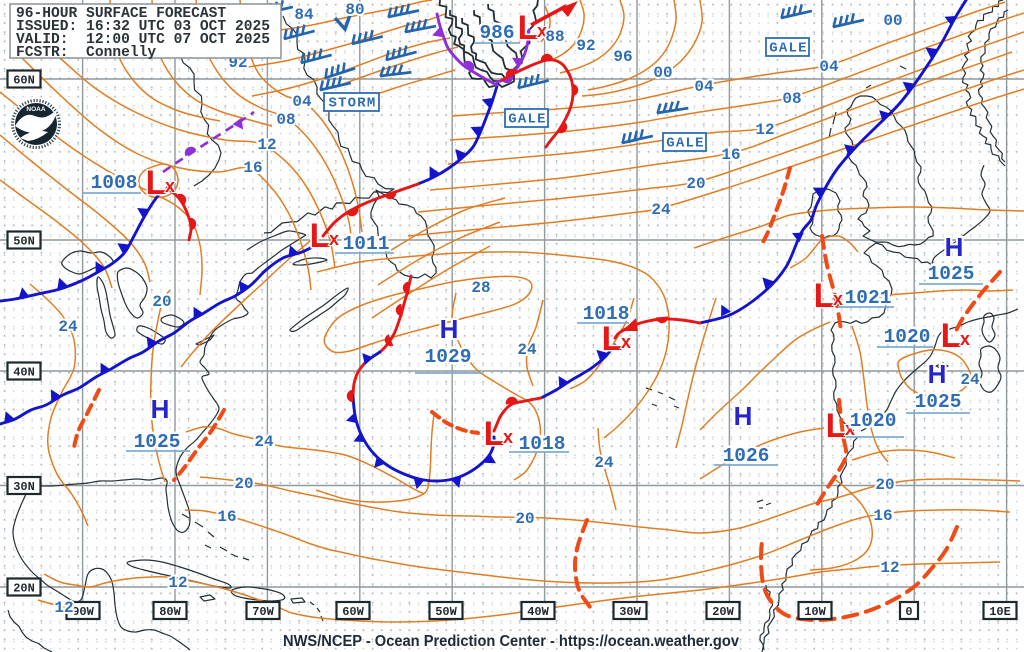  I want to click on svg-text: 30W, so click(630, 612).